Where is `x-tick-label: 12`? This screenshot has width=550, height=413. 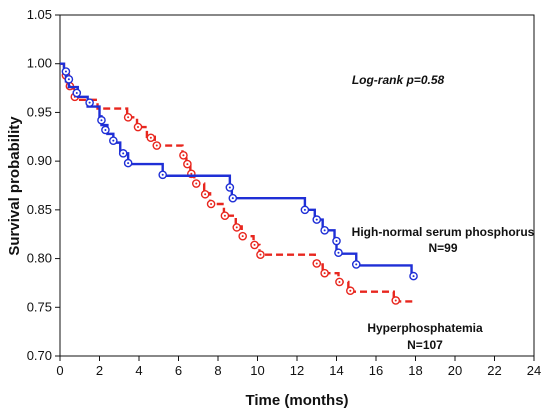
x-tick-label: 12 is located at coordinates (297, 370).